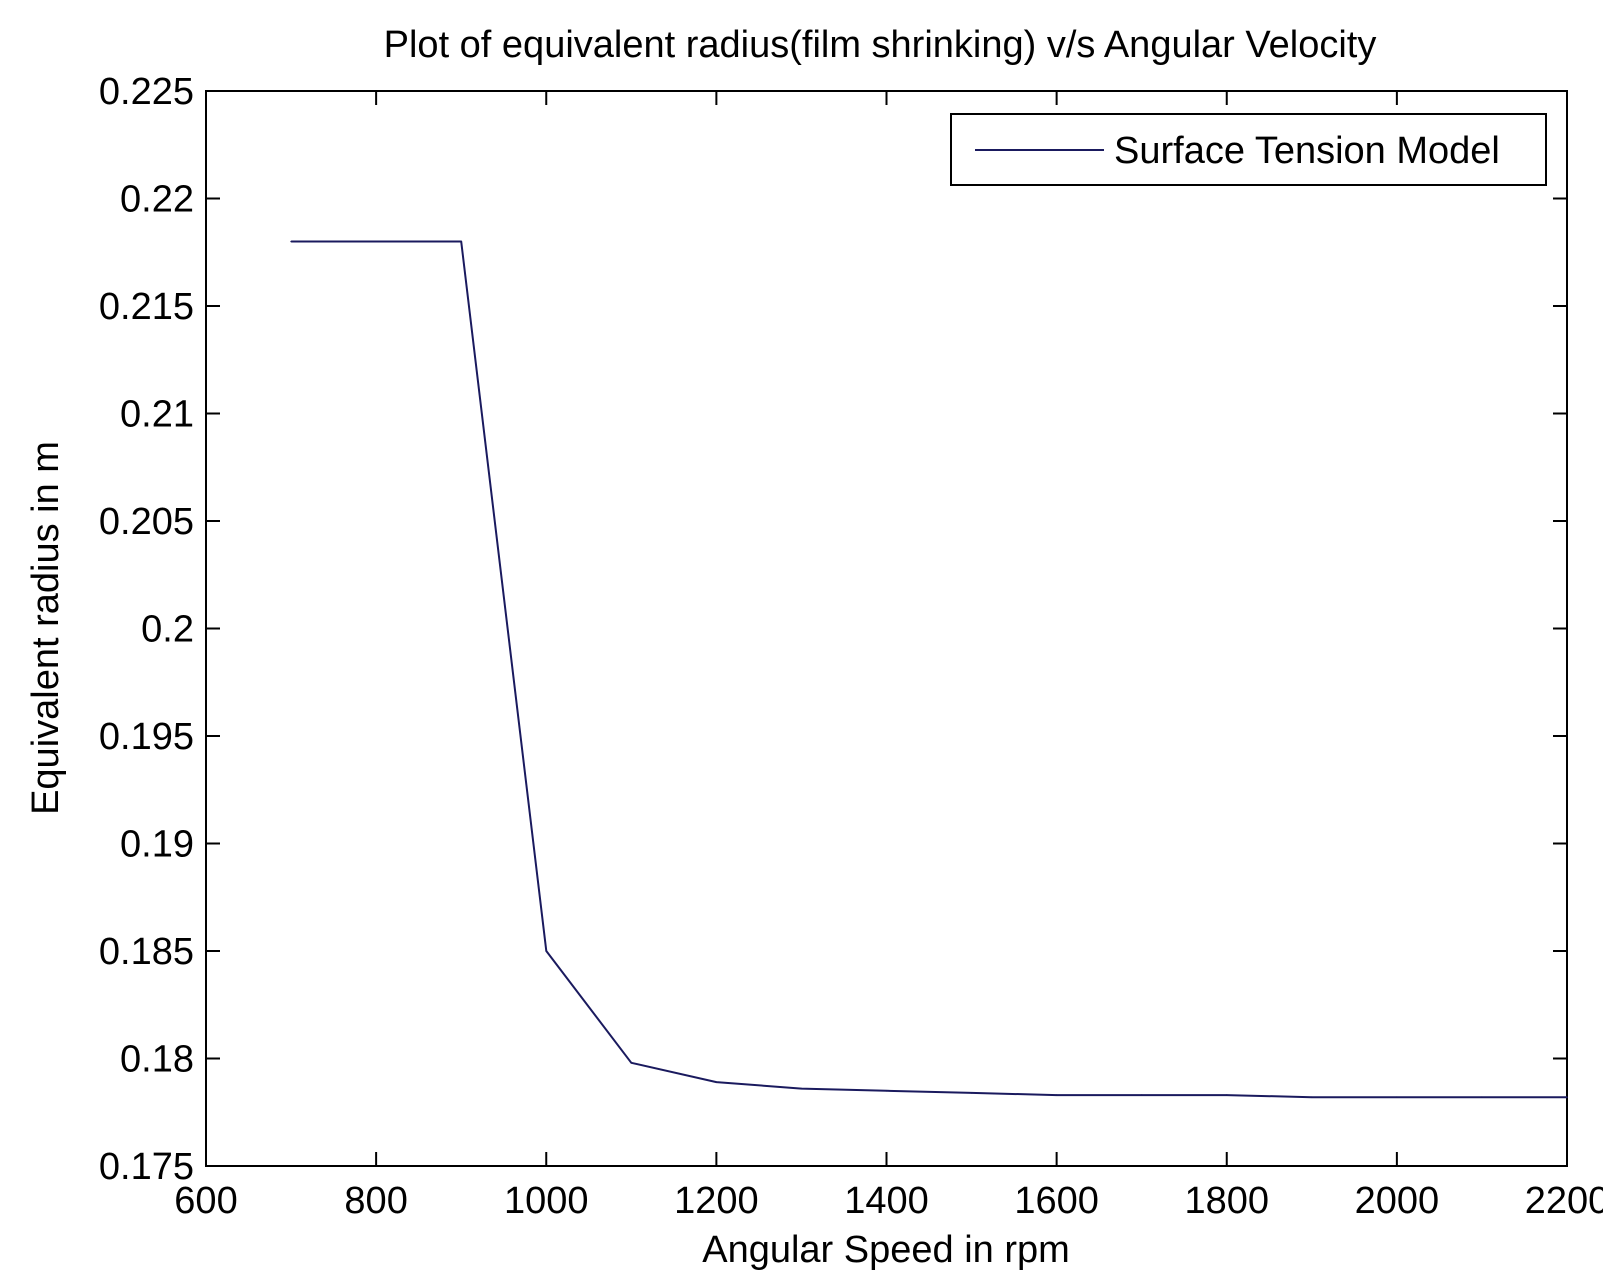  What do you see at coordinates (1307, 151) in the screenshot?
I see `legend-label-surface-tension-model: Surface Tension Model` at bounding box center [1307, 151].